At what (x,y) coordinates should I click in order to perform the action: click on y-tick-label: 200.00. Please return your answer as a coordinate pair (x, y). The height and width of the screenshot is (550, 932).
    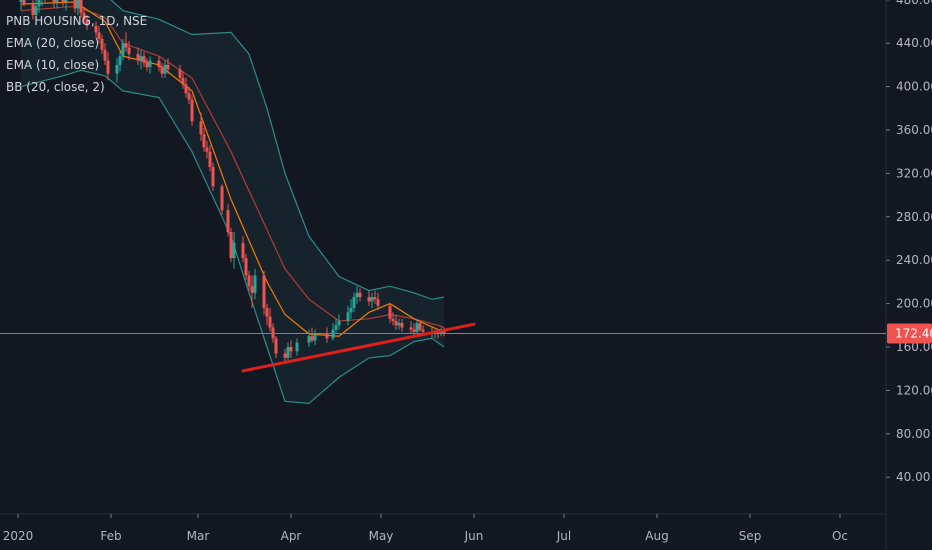
    Looking at the image, I should click on (914, 304).